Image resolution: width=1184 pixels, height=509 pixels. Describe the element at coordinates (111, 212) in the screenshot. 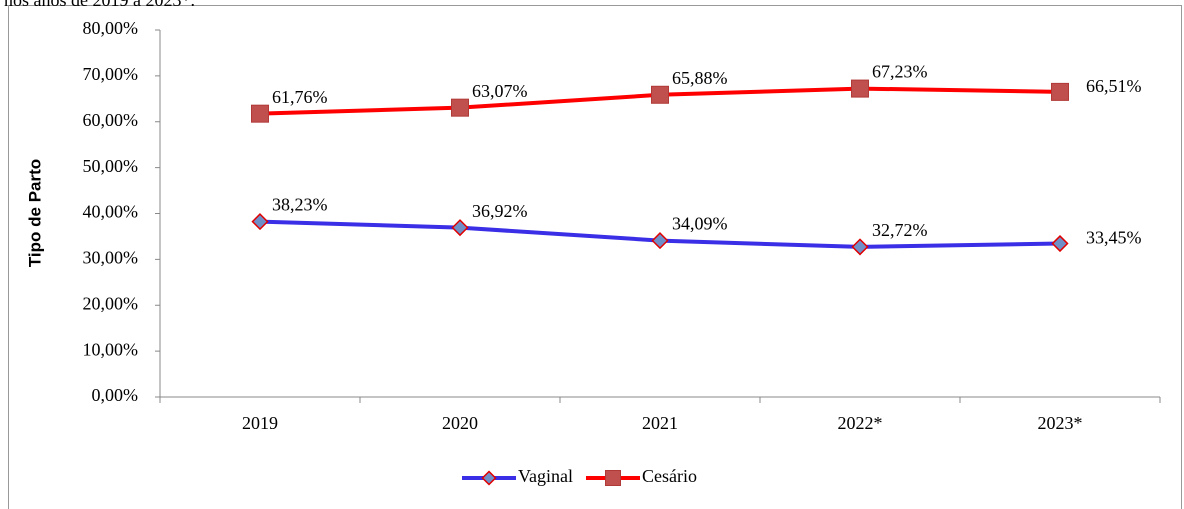

I see `y-tick-label: 40,00%` at that location.